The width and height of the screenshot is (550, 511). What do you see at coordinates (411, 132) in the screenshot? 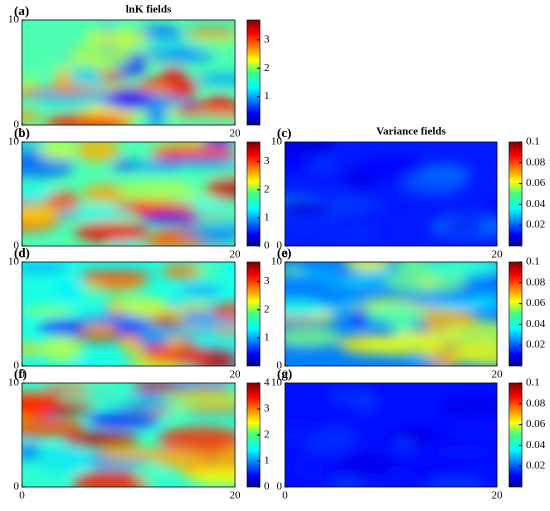
I see `panel-title: Variance fields` at bounding box center [411, 132].